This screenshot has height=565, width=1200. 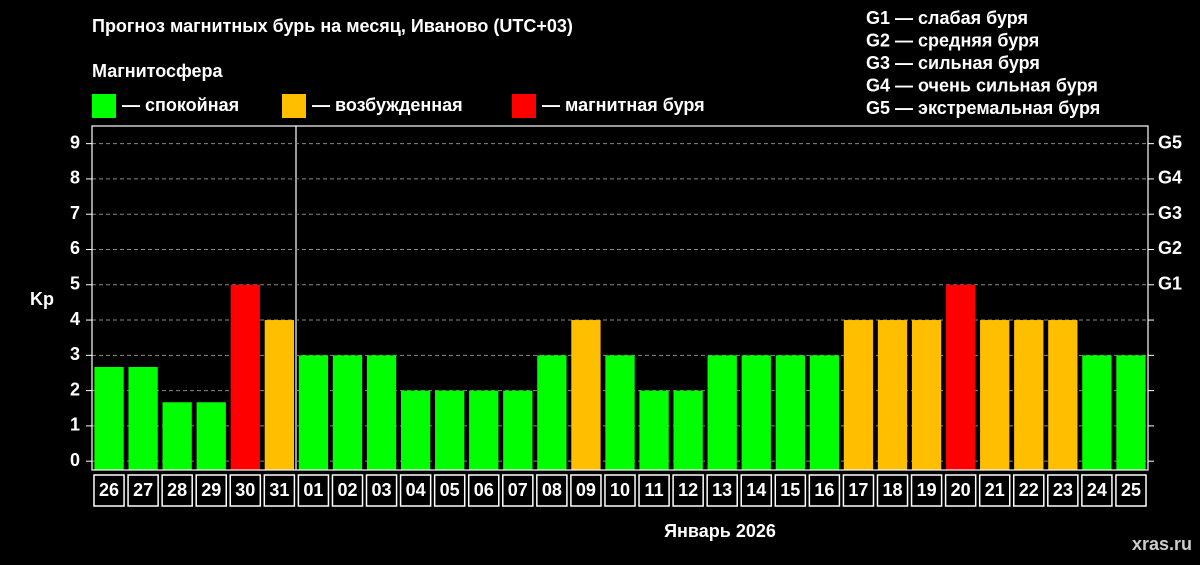 What do you see at coordinates (982, 85) in the screenshot?
I see `storm-scale-item: G4 — очень сильная буря` at bounding box center [982, 85].